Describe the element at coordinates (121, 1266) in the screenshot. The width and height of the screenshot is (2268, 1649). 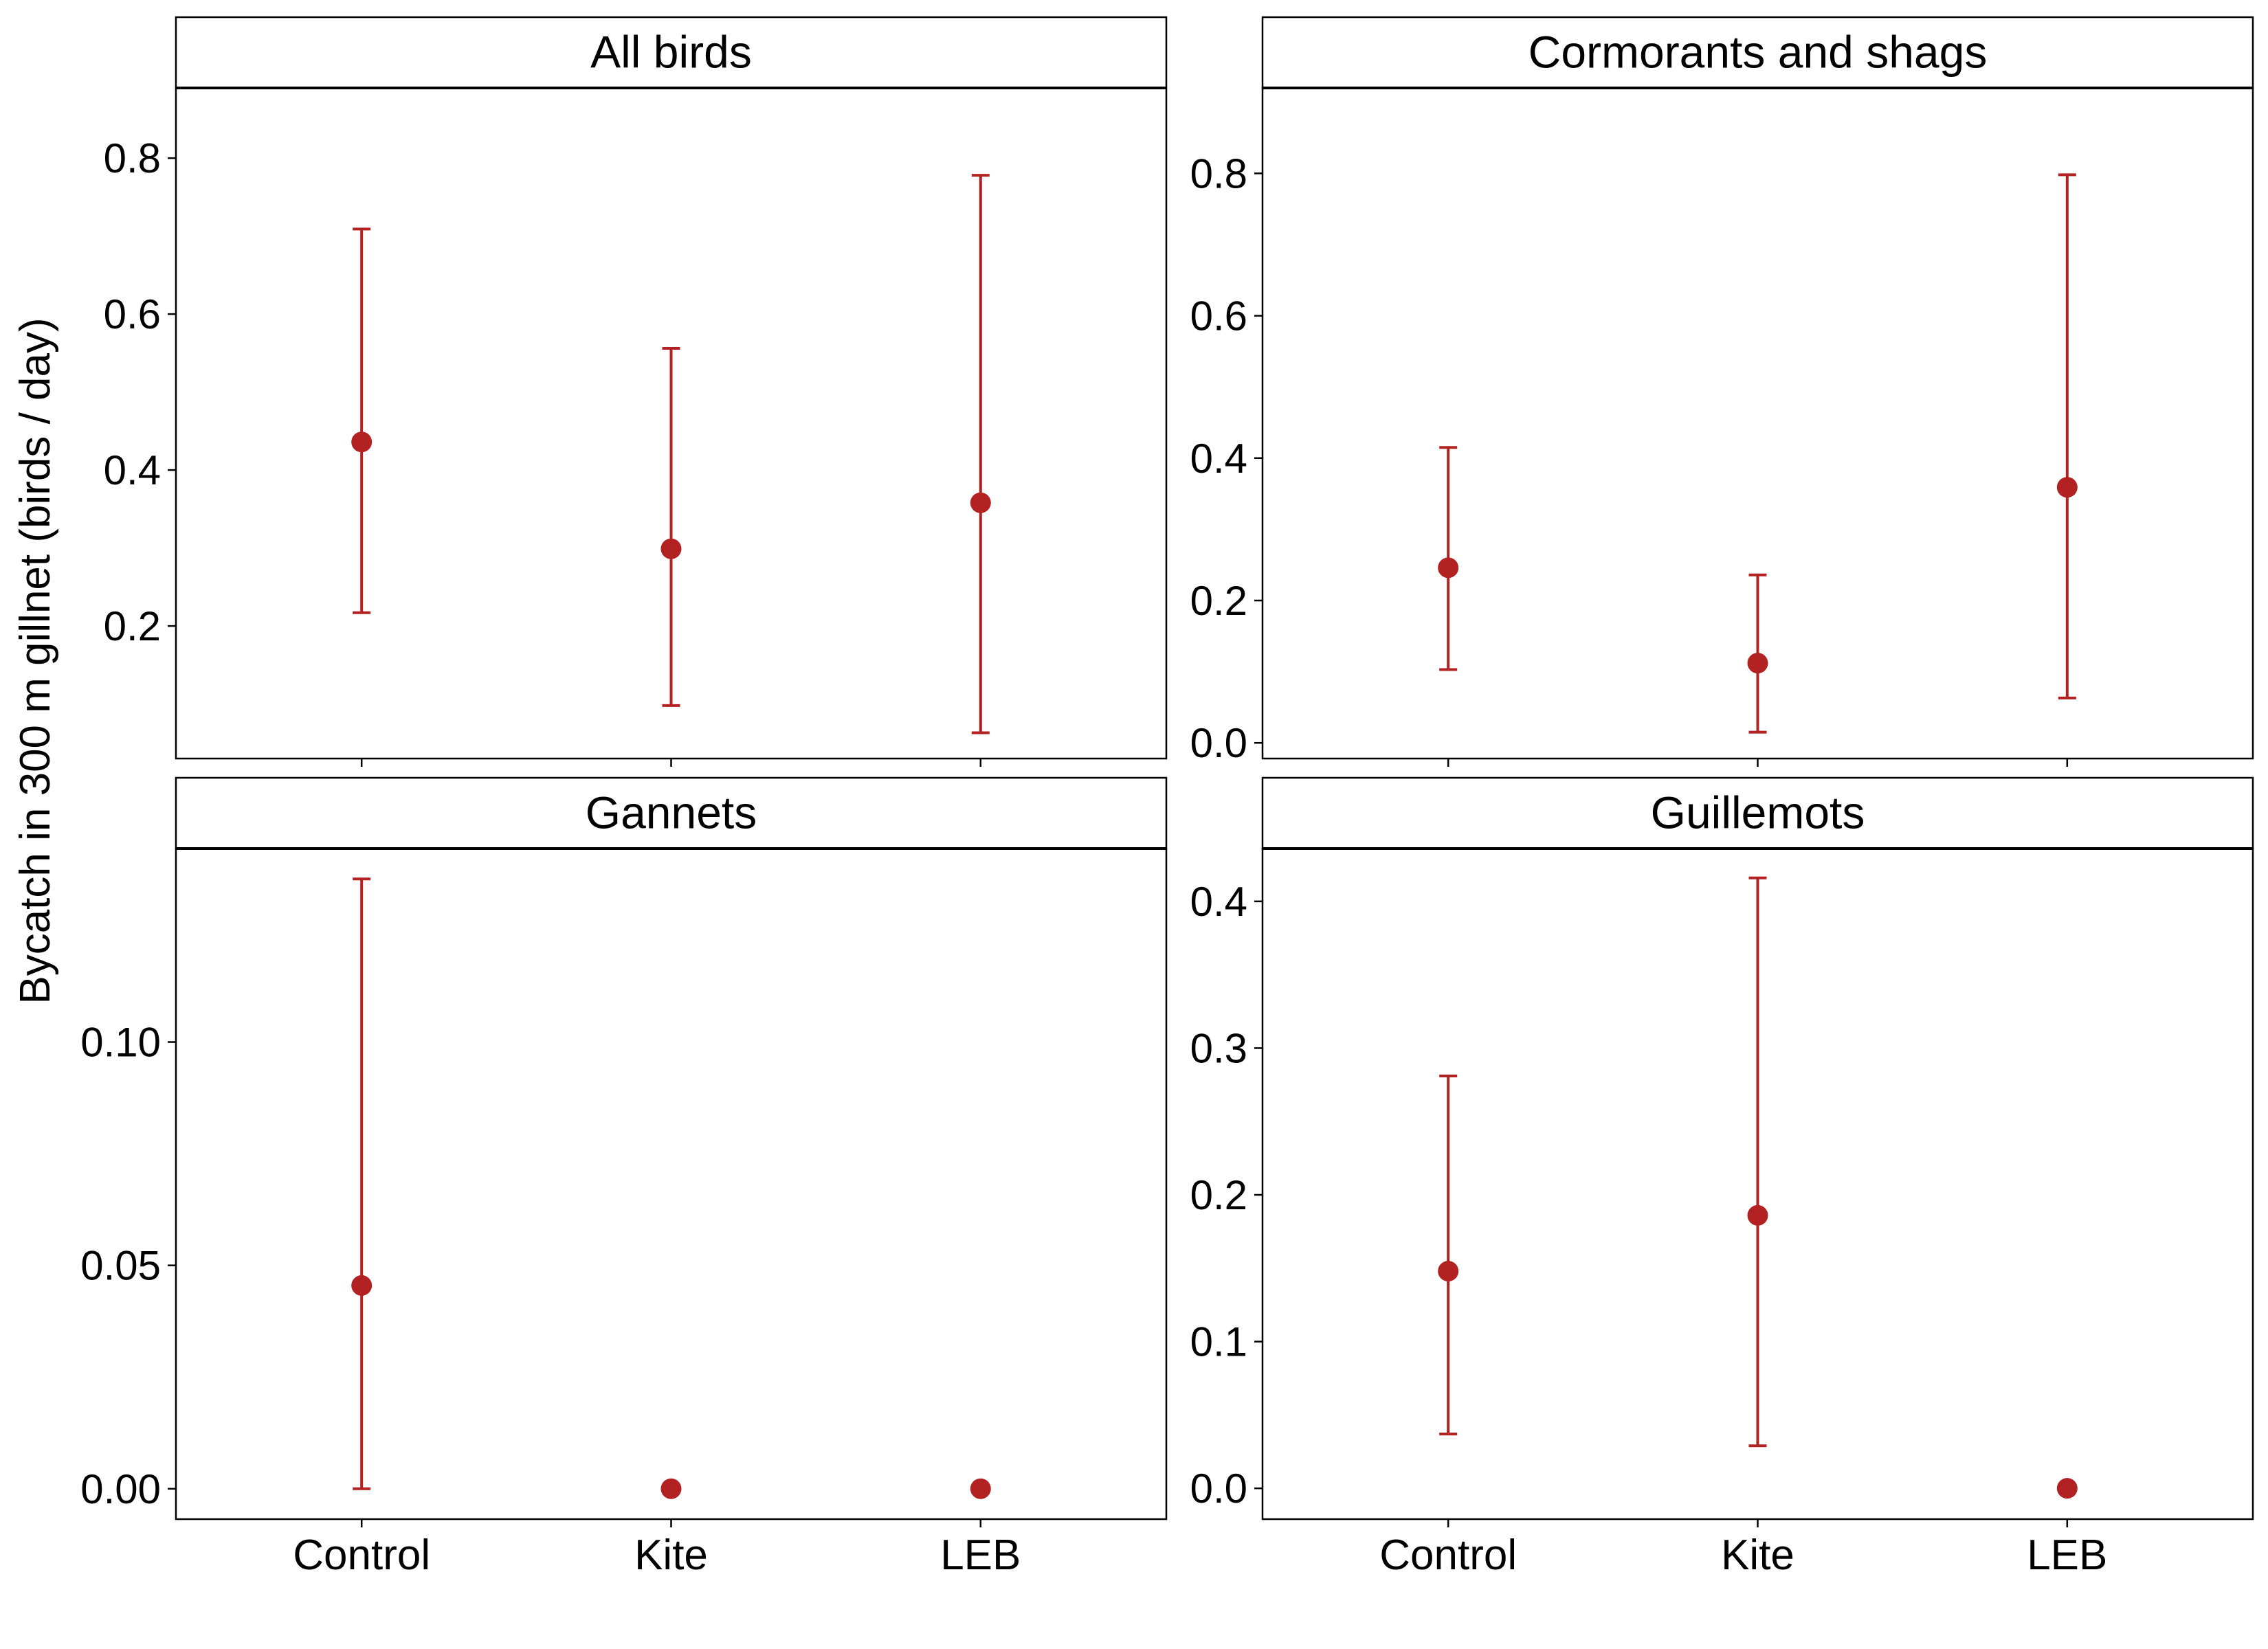
I see `y-tick-label: 0.05` at that location.